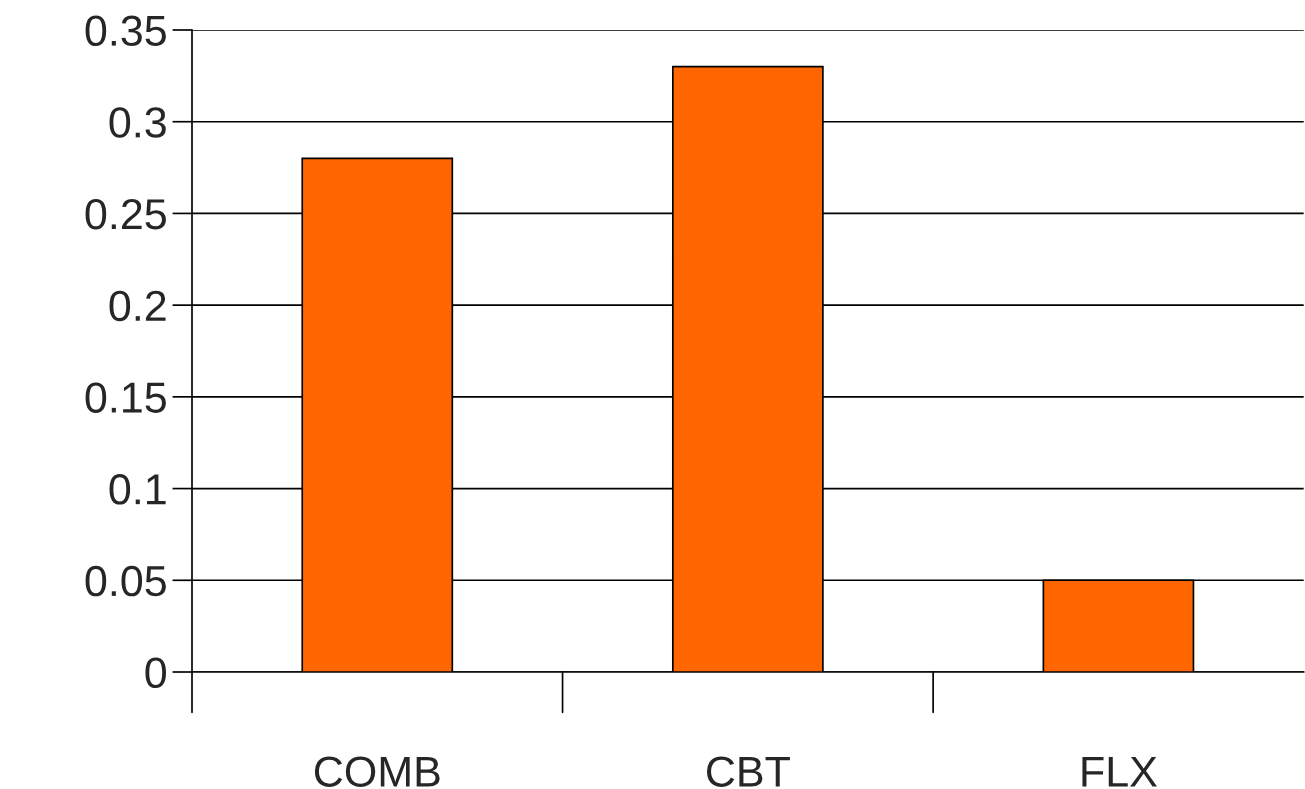 This screenshot has width=1305, height=789. What do you see at coordinates (125, 581) in the screenshot?
I see `y-tick-label: 0.05` at bounding box center [125, 581].